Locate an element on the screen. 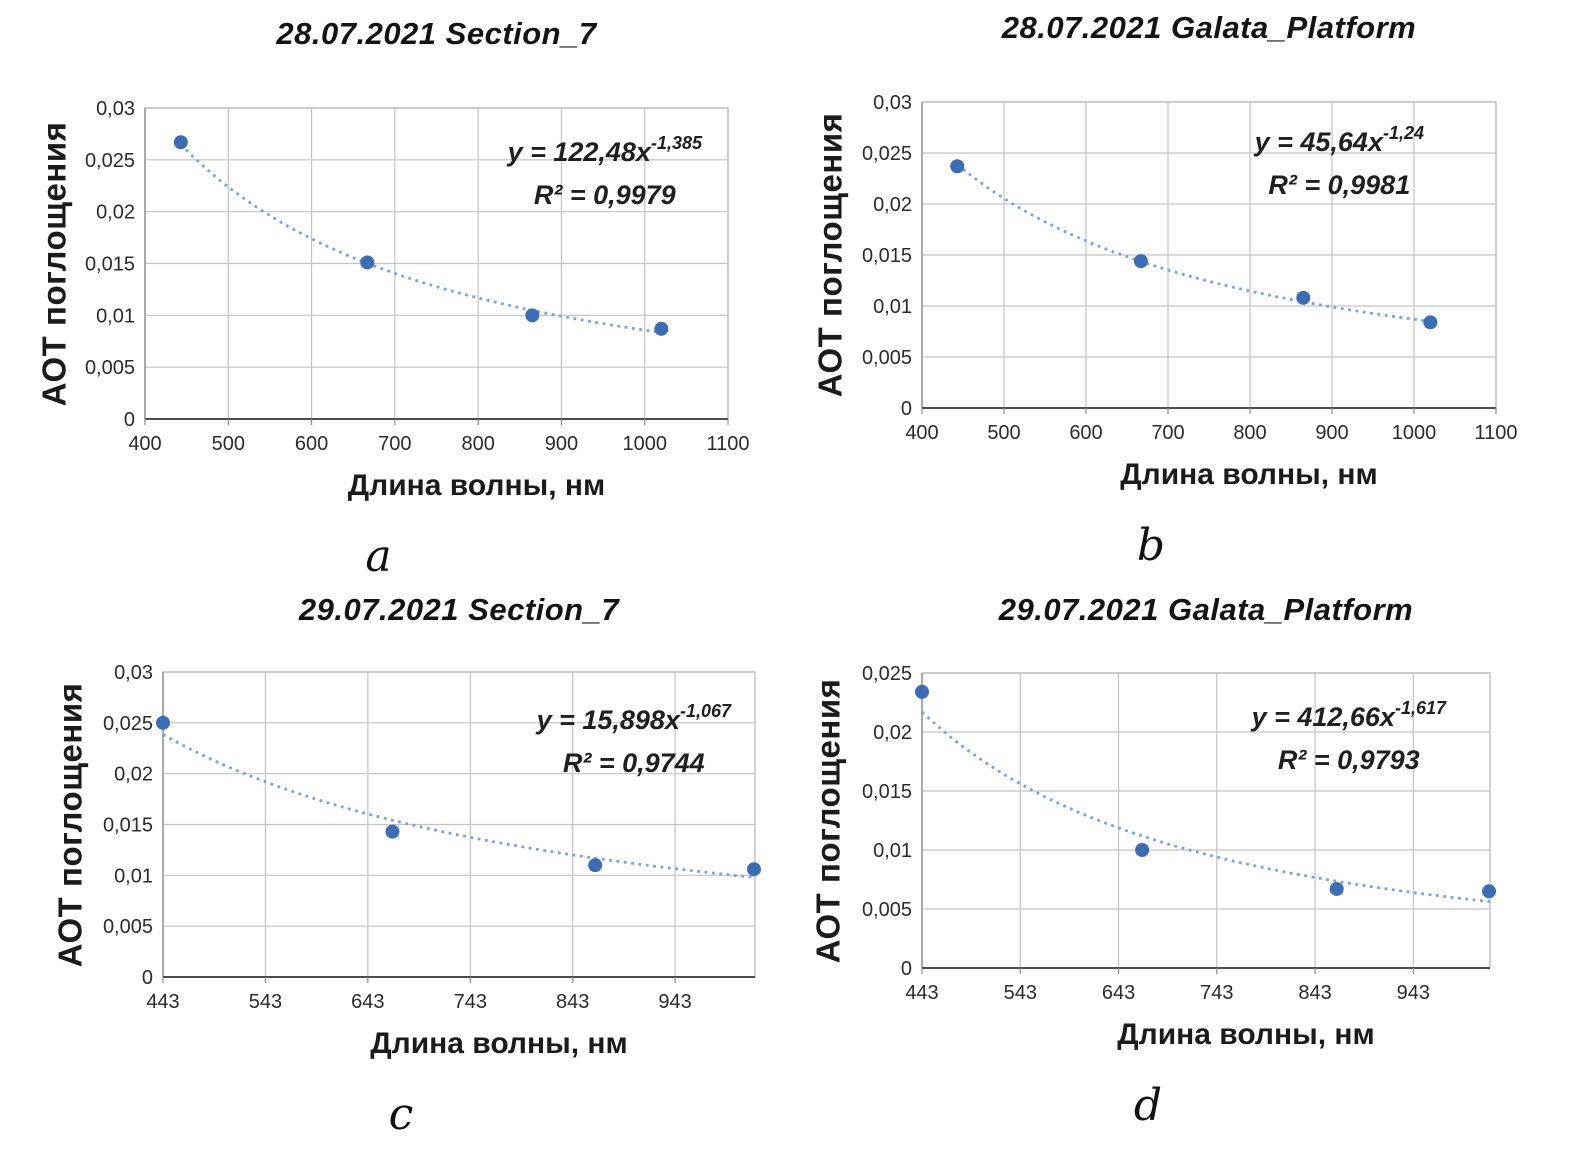 The width and height of the screenshot is (1592, 1156). trendline-equation: y = 412,66x-1,617 R² = 0,9793 is located at coordinates (1349, 735).